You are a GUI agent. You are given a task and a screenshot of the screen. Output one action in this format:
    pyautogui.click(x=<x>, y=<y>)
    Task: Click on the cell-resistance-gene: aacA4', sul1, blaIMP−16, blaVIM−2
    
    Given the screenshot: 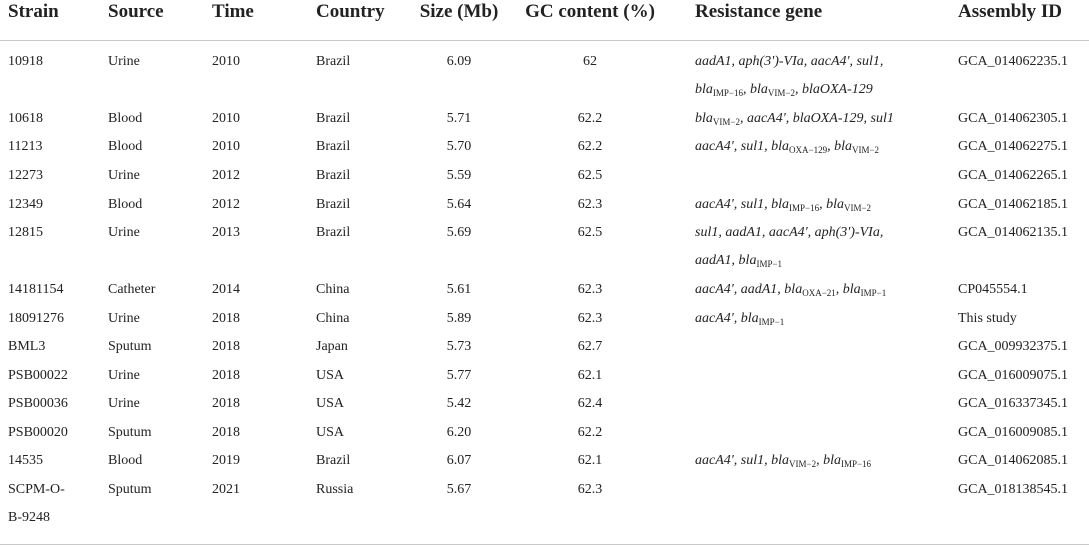 What is the action you would take?
    pyautogui.click(x=783, y=205)
    